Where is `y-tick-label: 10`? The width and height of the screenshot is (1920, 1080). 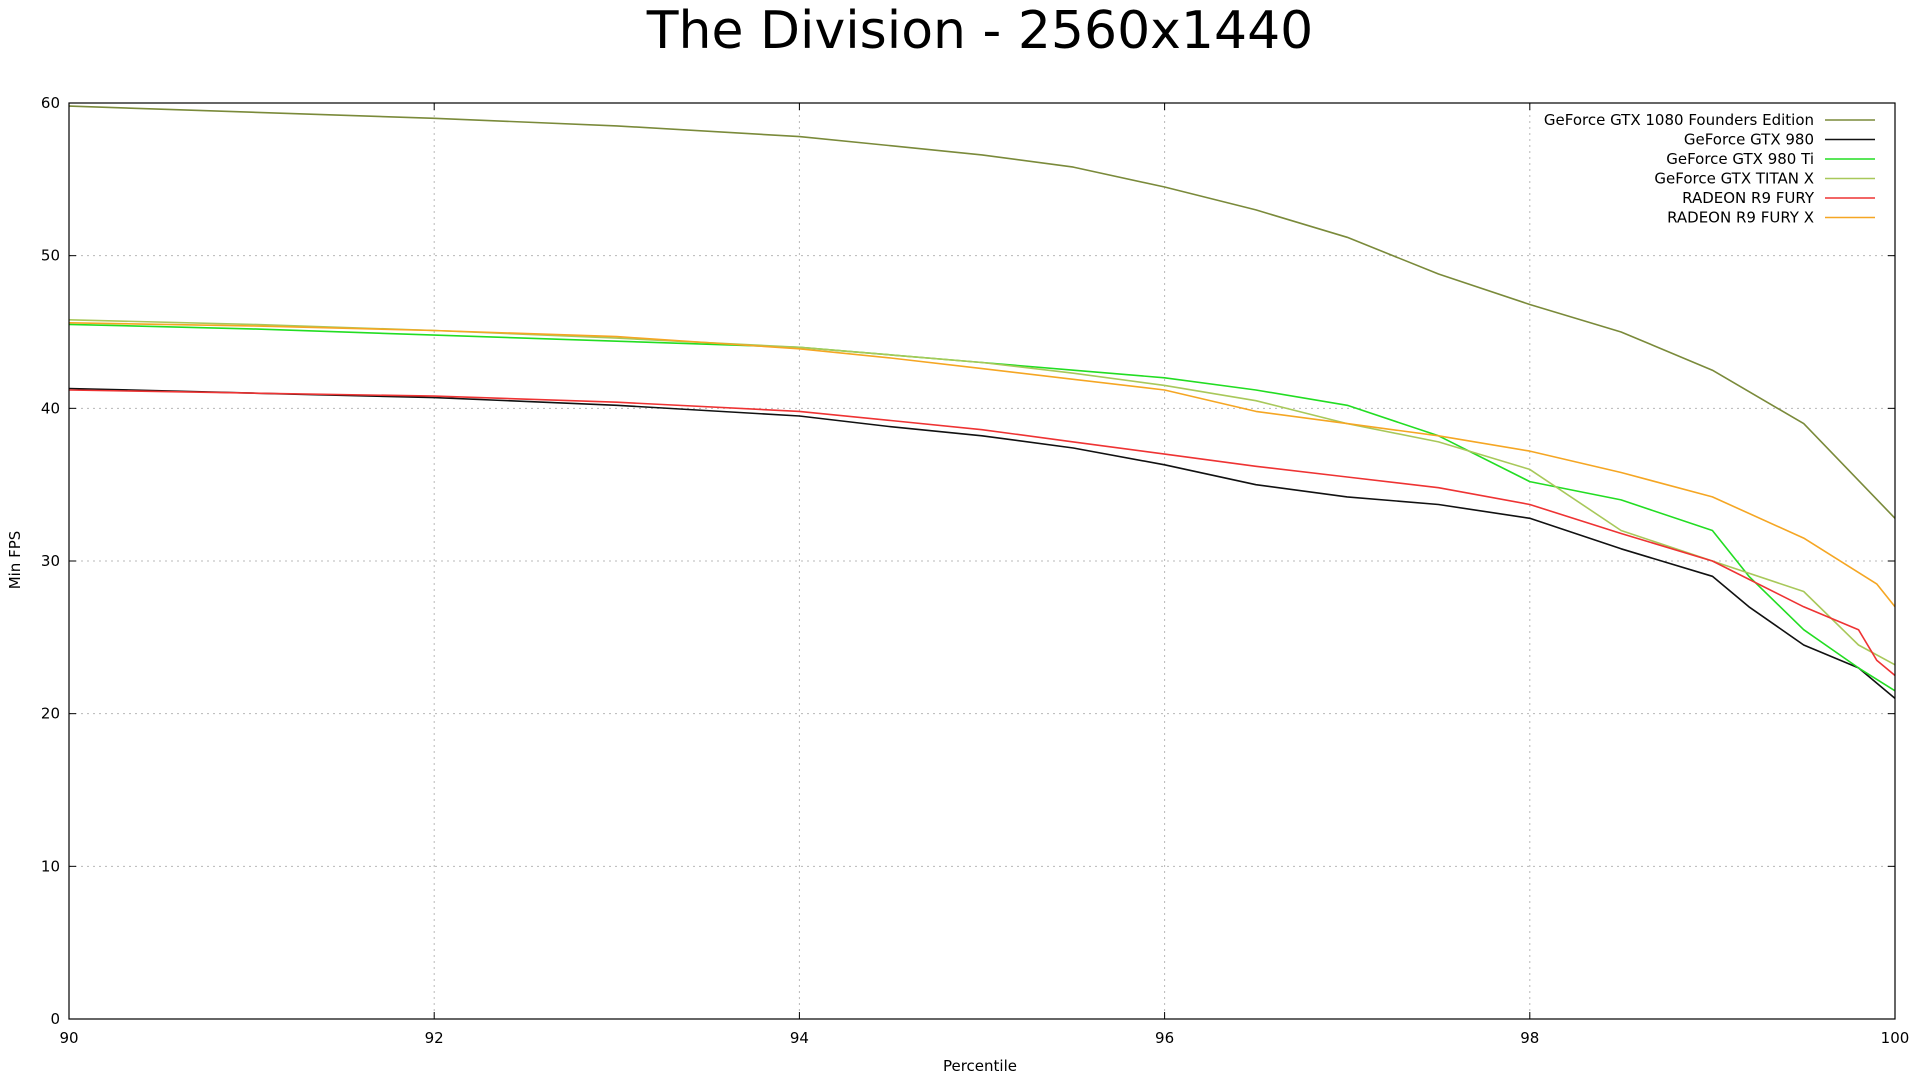 y-tick-label: 10 is located at coordinates (50, 866).